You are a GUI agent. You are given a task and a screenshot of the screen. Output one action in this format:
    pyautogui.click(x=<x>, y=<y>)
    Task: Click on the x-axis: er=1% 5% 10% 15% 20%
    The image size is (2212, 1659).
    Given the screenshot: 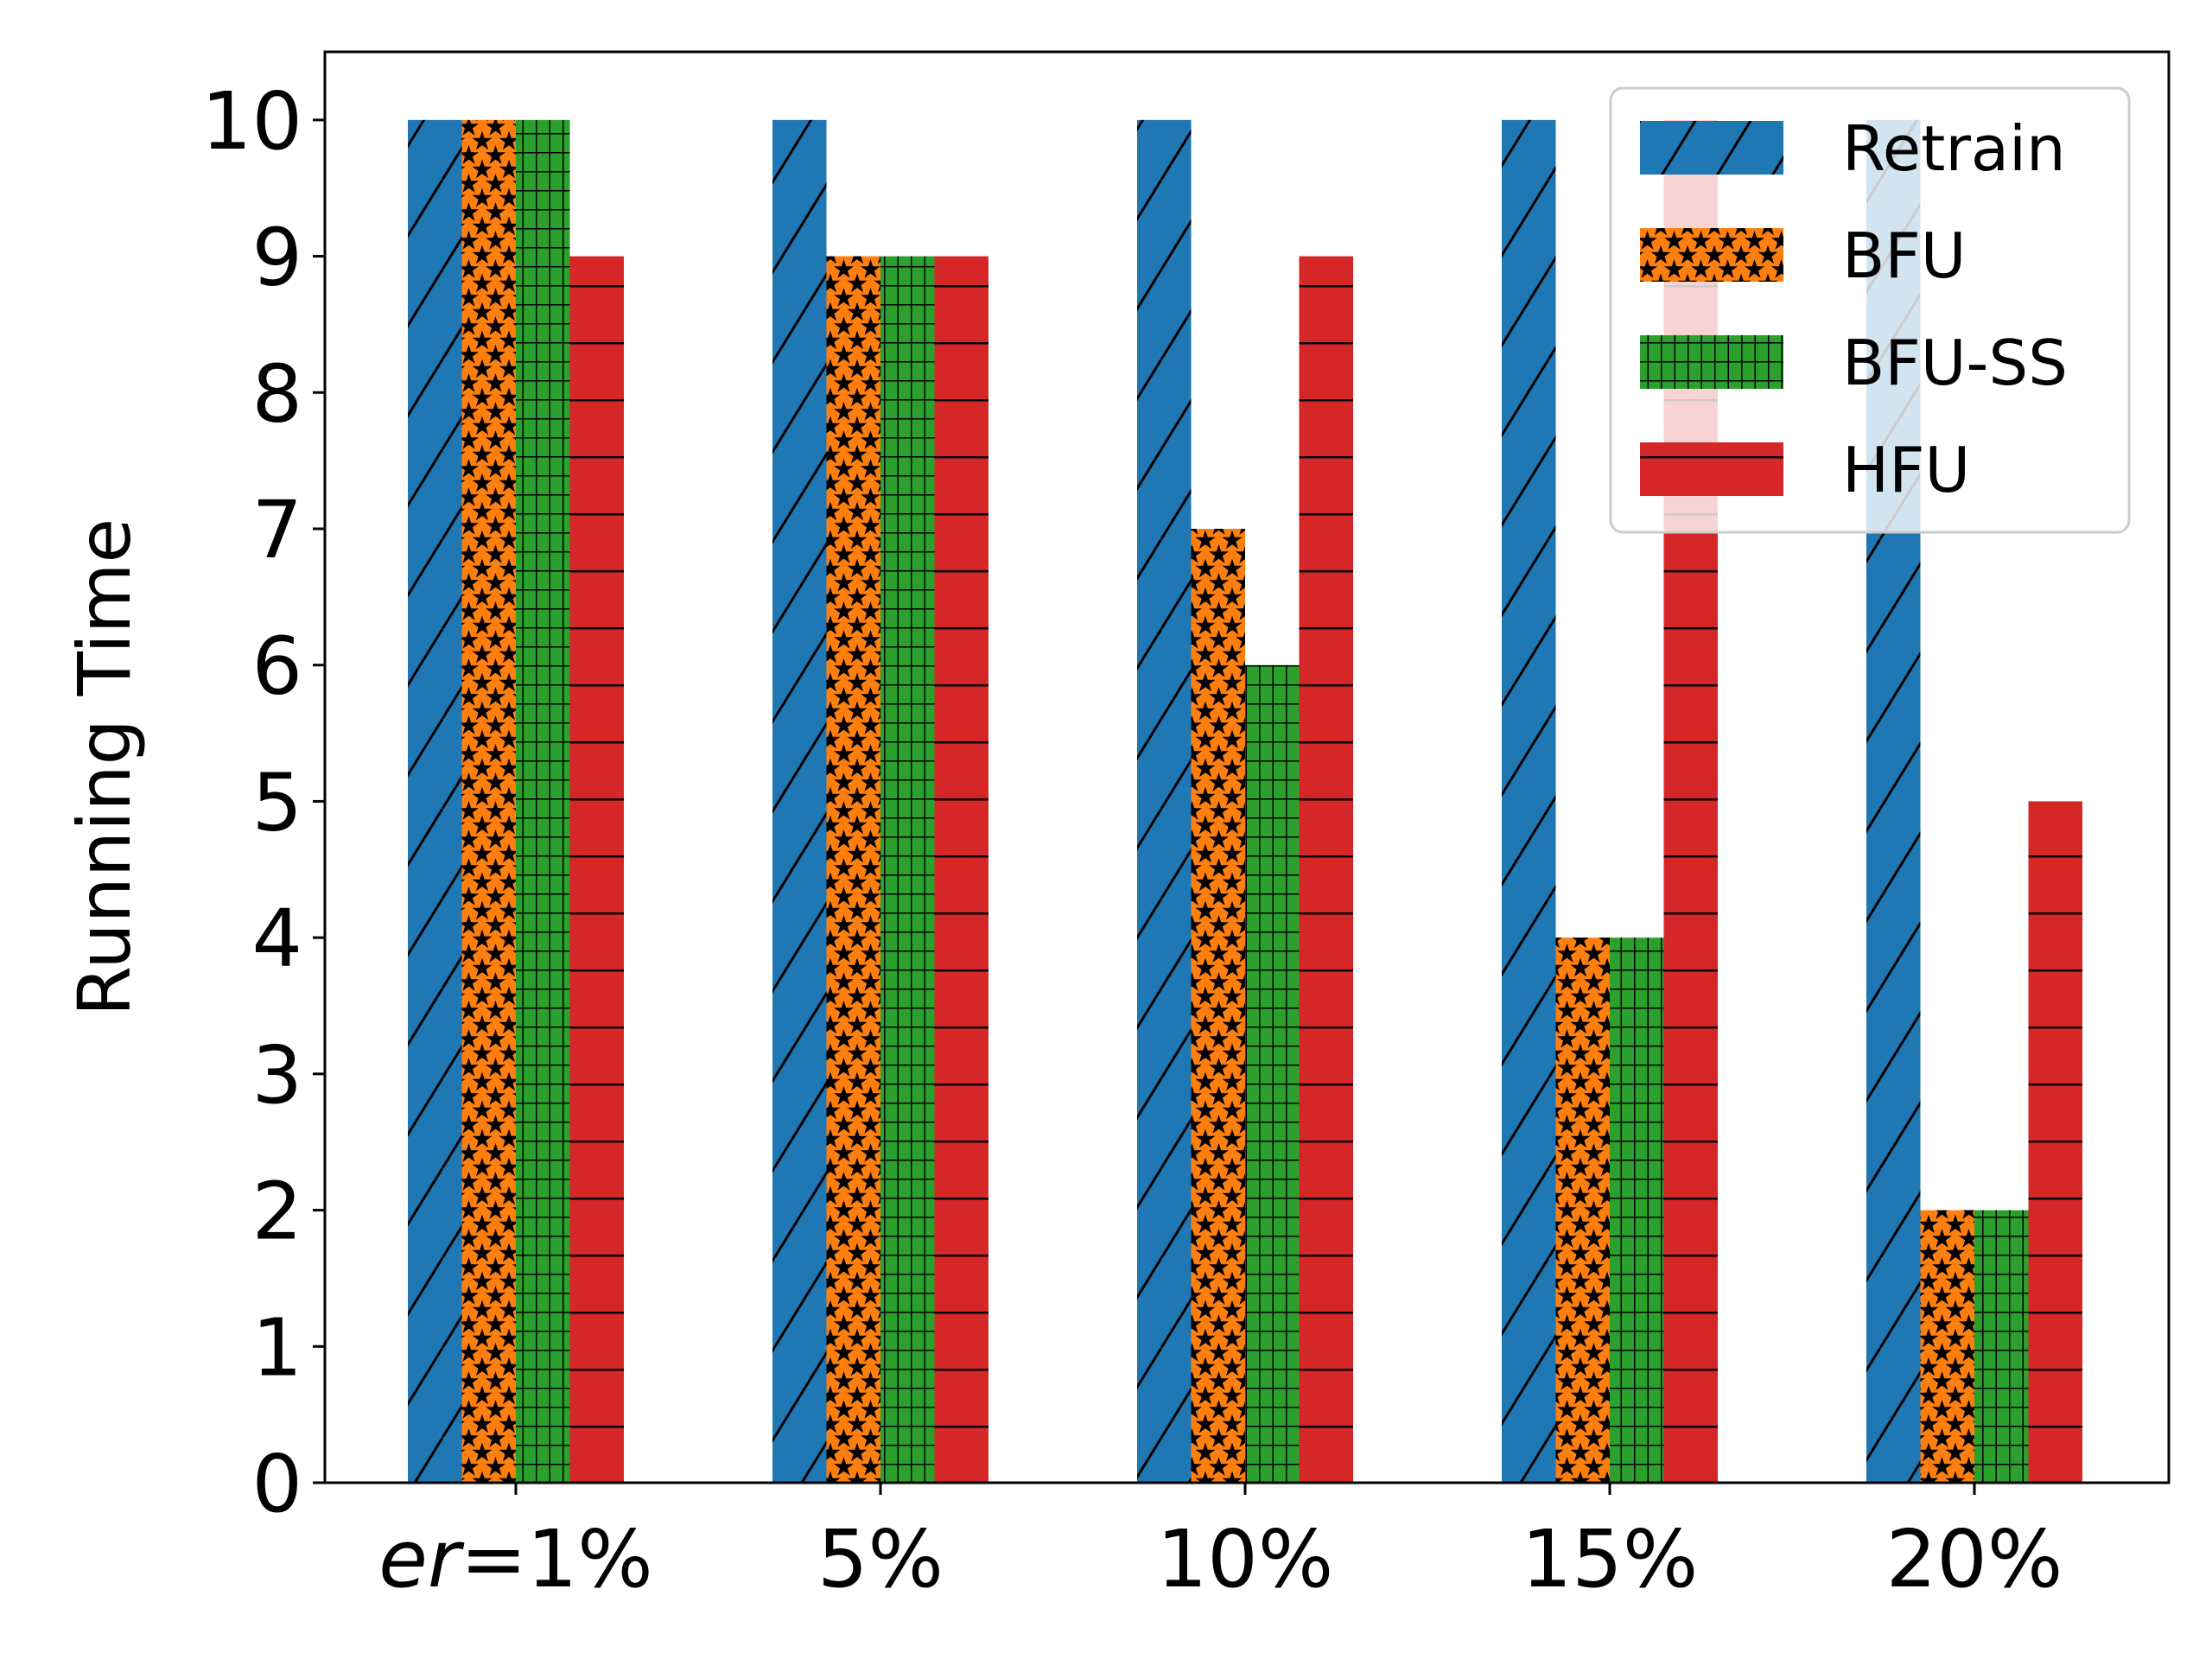 What is the action you would take?
    pyautogui.click(x=1220, y=1544)
    